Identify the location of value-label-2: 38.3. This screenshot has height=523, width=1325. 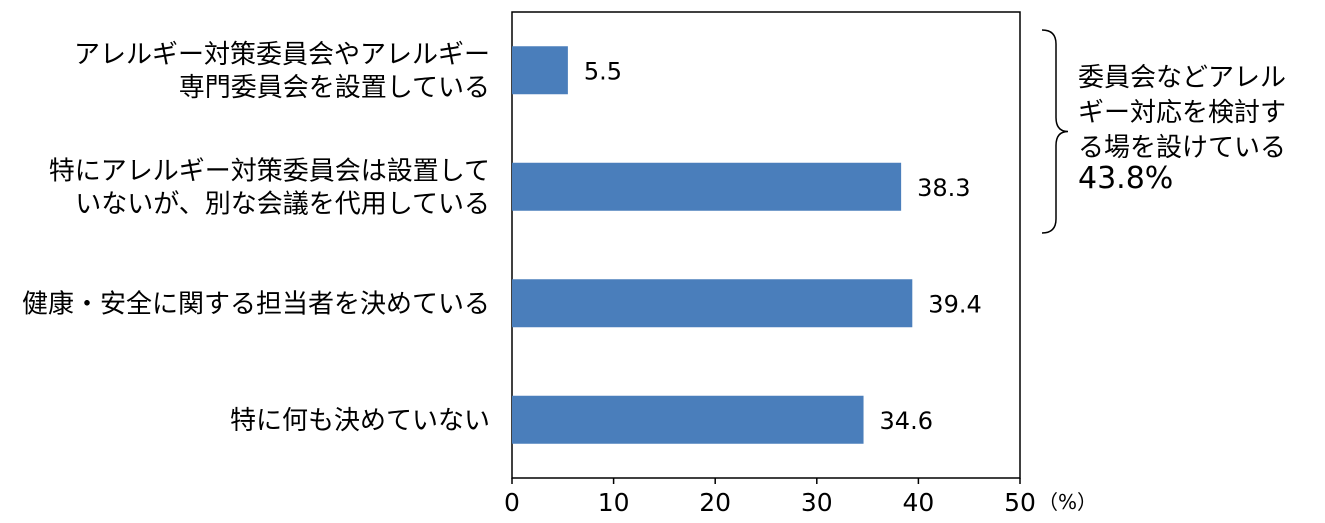
(943, 188).